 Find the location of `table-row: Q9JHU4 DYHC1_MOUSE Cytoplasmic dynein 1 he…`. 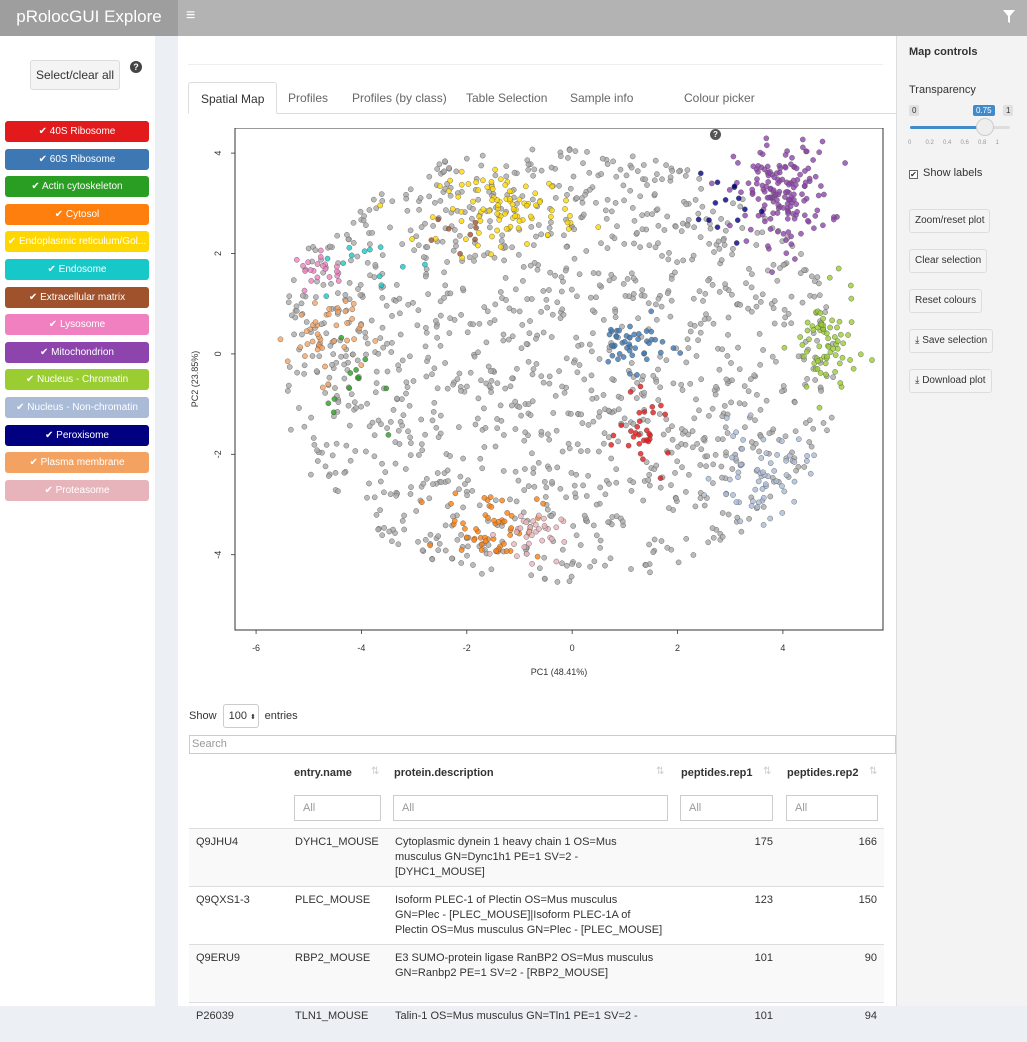

table-row: Q9JHU4 DYHC1_MOUSE Cytoplasmic dynein 1 he… is located at coordinates (536, 857).